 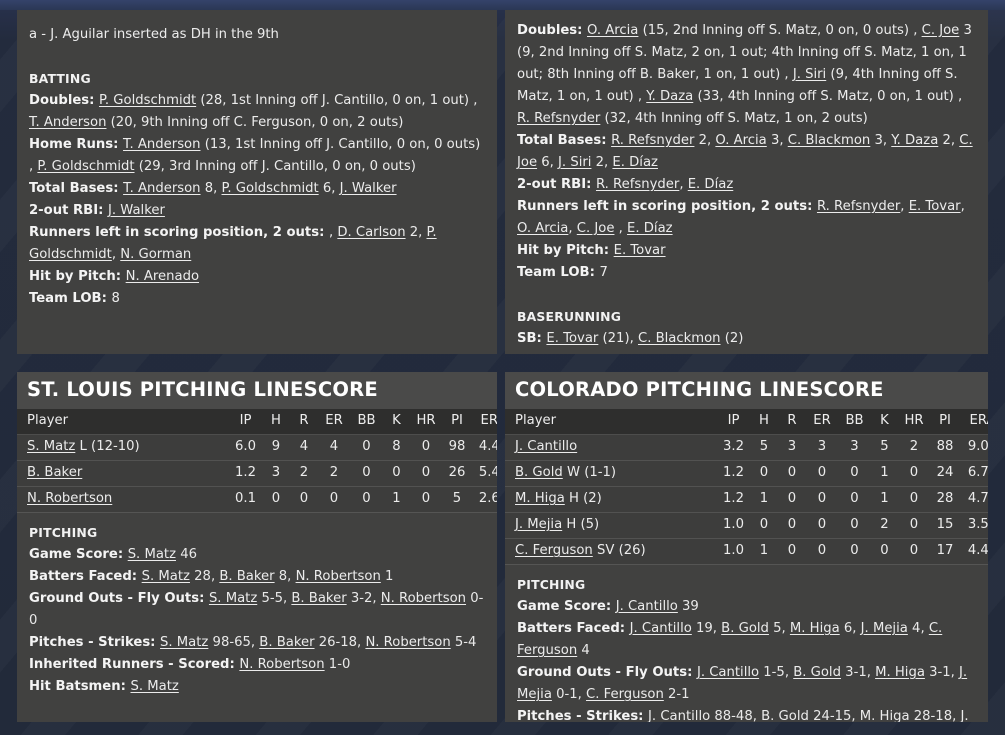 I want to click on stat-cell-pi: 5, so click(x=457, y=499).